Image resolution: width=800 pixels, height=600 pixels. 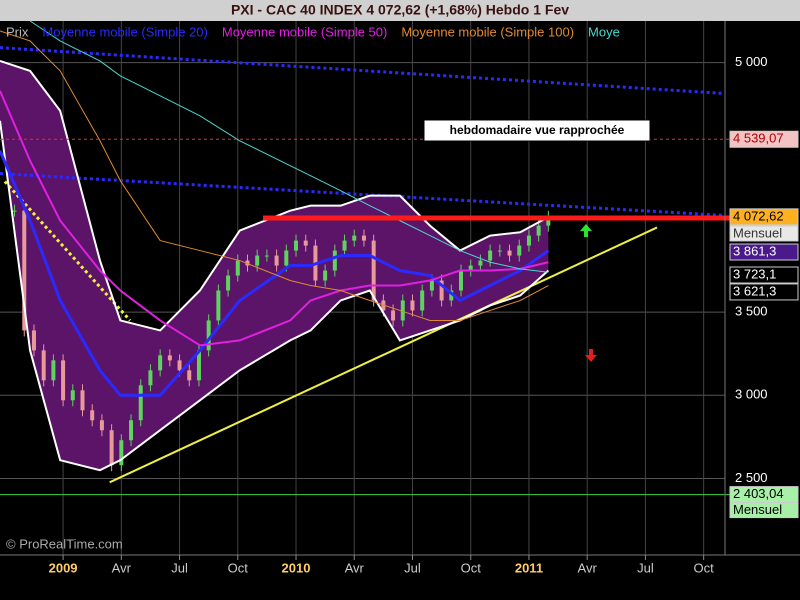 What do you see at coordinates (529, 567) in the screenshot?
I see `x-tick-label: 2011` at bounding box center [529, 567].